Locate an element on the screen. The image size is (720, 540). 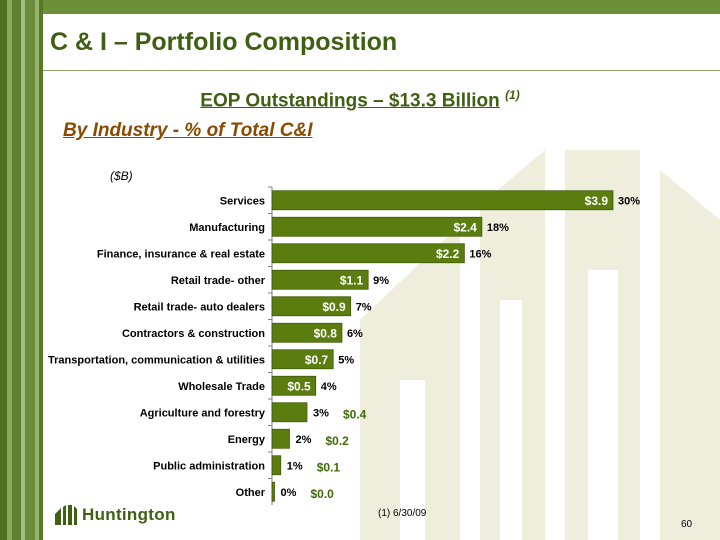
percent-label: 16% is located at coordinates (480, 254).